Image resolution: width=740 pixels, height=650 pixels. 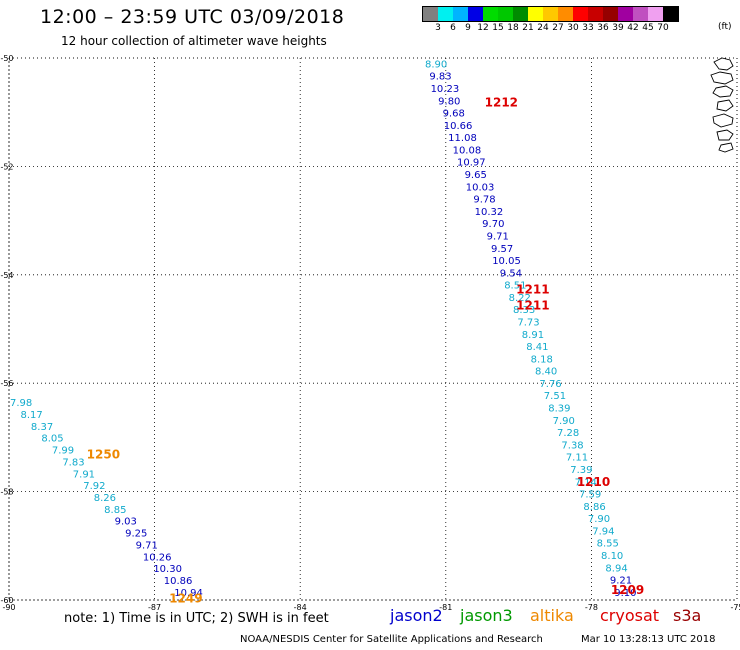 I want to click on lat-tick-label: -58, so click(x=6, y=492).